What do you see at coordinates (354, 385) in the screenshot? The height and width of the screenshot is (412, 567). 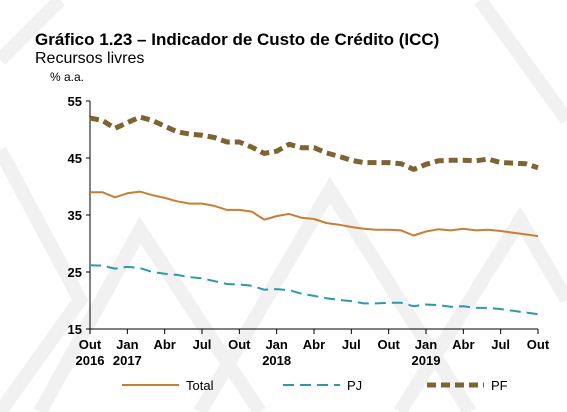 I see `legend-label-pj: PJ` at bounding box center [354, 385].